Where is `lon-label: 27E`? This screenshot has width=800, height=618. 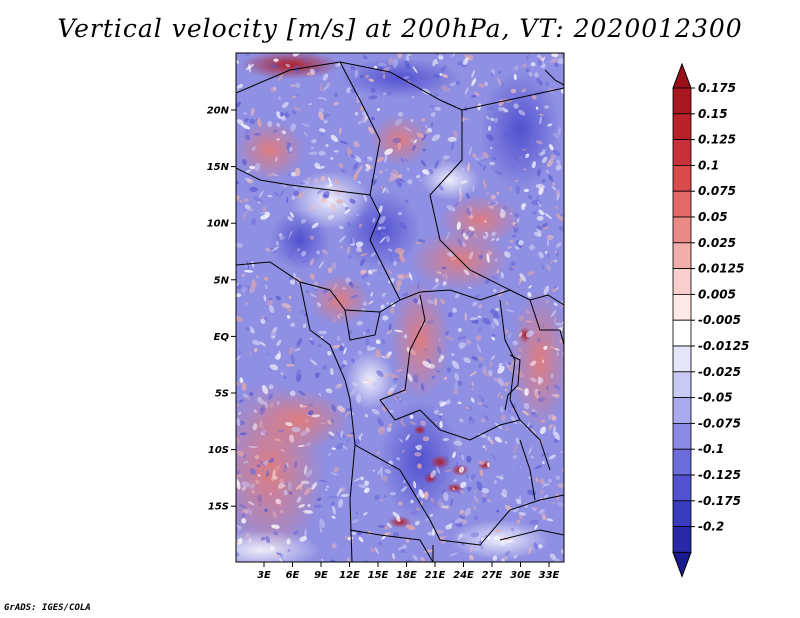
lon-label: 27E is located at coordinates (492, 575).